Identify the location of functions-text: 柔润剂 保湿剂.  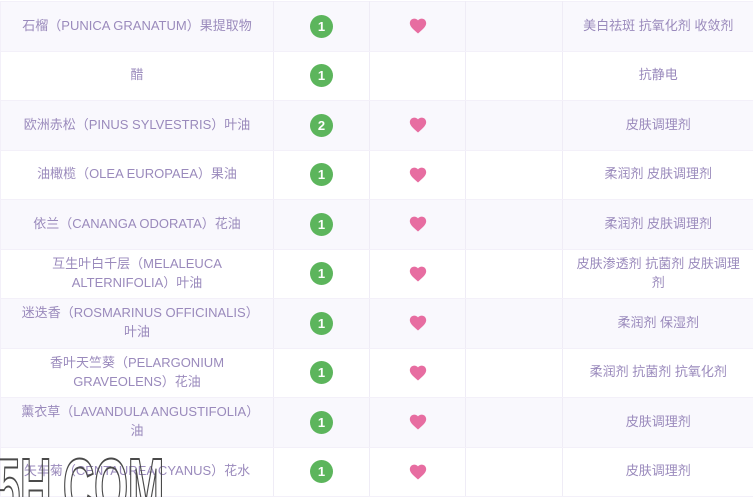
(658, 322).